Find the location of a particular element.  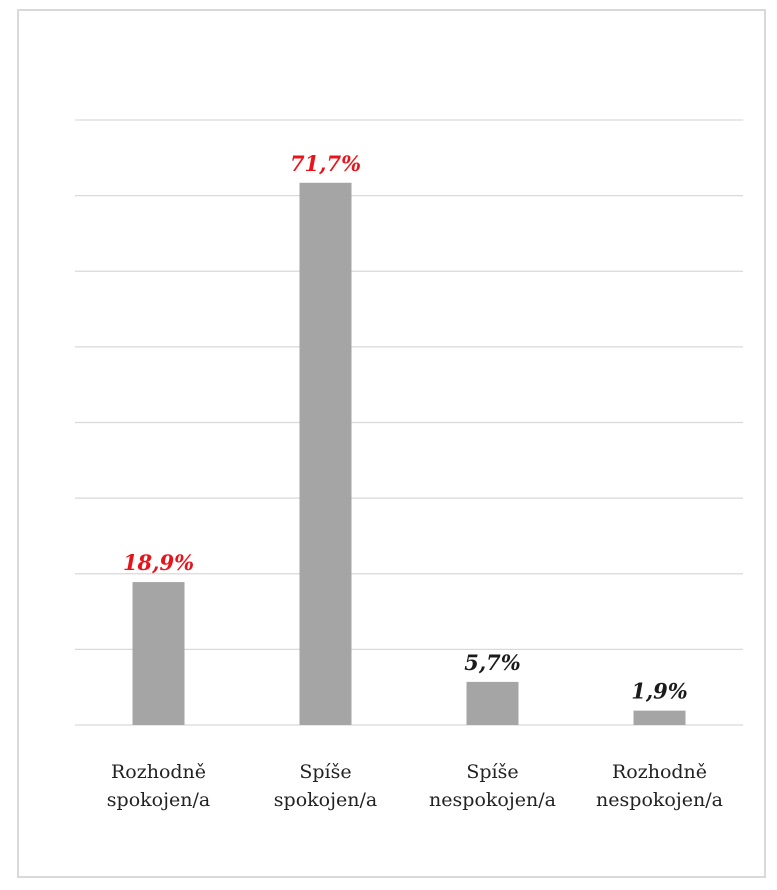

data-label: 18,9% is located at coordinates (158, 562).